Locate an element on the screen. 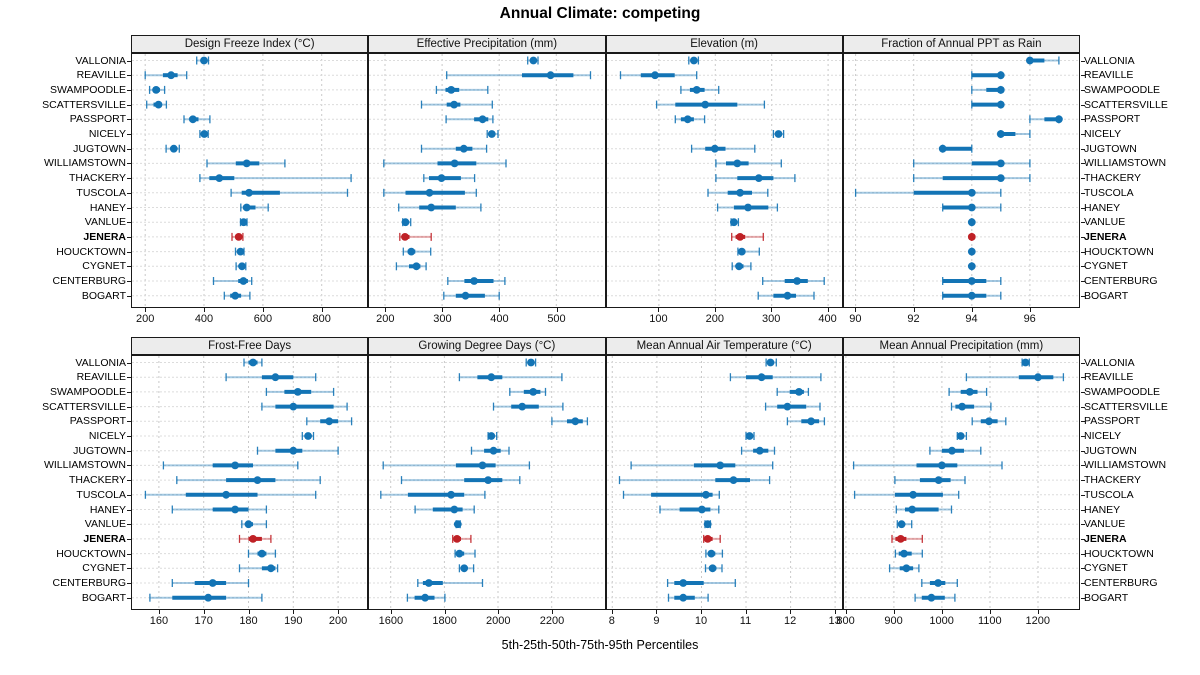 This screenshot has height=675, width=1200. axis-tick-label: 2200 is located at coordinates (552, 621).